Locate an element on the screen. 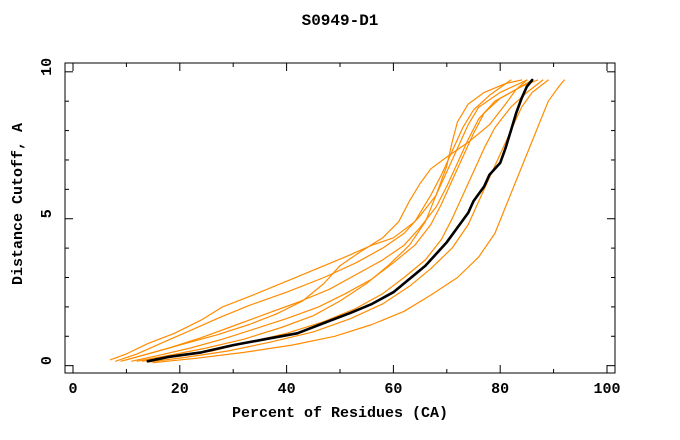 The width and height of the screenshot is (680, 440). y-axis-label: Distance Cutoff, A is located at coordinates (18, 204).